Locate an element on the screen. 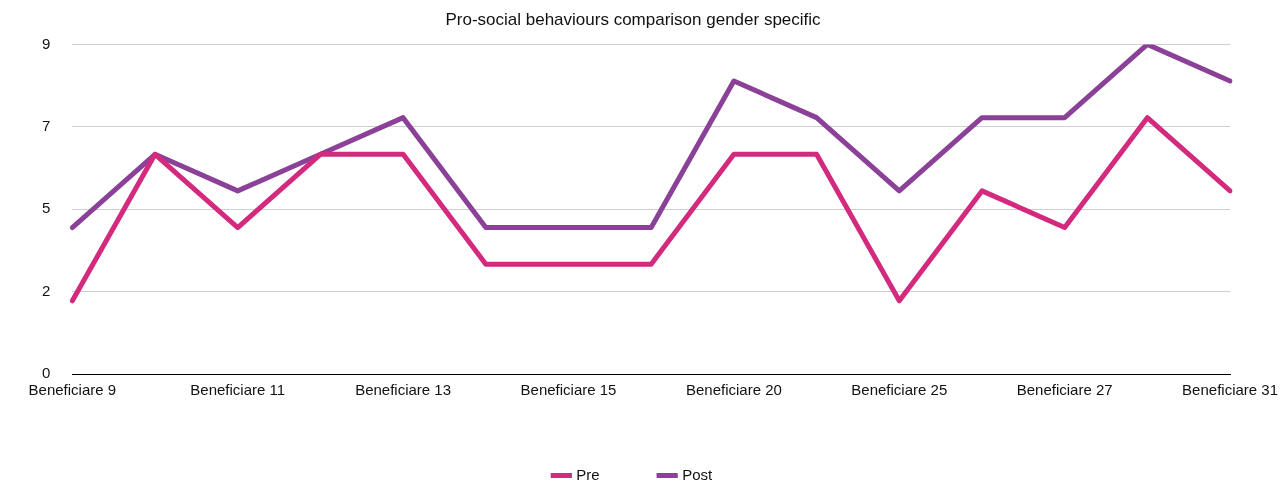 This screenshot has height=497, width=1286. y-tick-label: 9 is located at coordinates (46, 43).